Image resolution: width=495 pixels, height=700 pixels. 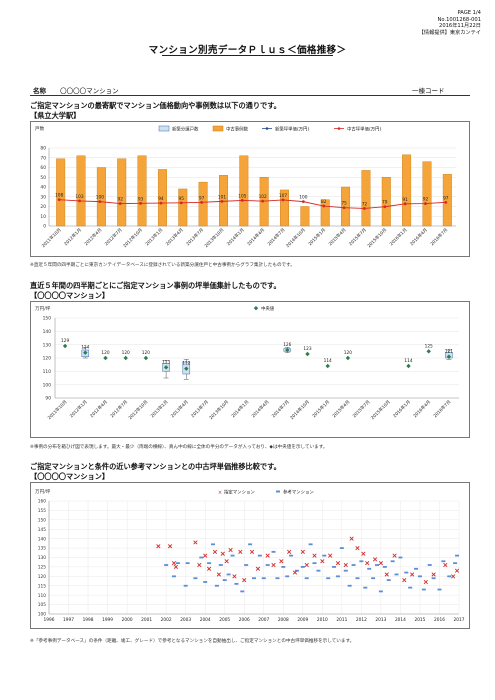 I want to click on used-price-label: 75, so click(x=344, y=204).